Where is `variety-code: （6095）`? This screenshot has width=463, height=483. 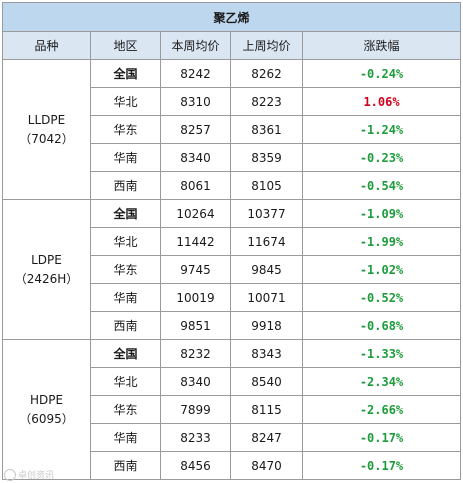 variety-code: （6095） is located at coordinates (46, 418).